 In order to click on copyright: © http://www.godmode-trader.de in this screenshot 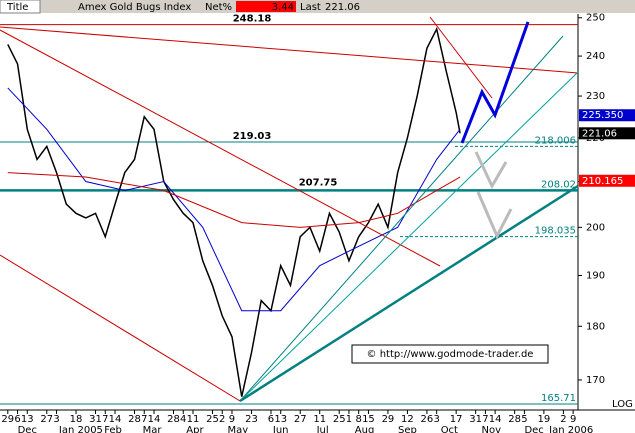, I will do `click(450, 354)`.